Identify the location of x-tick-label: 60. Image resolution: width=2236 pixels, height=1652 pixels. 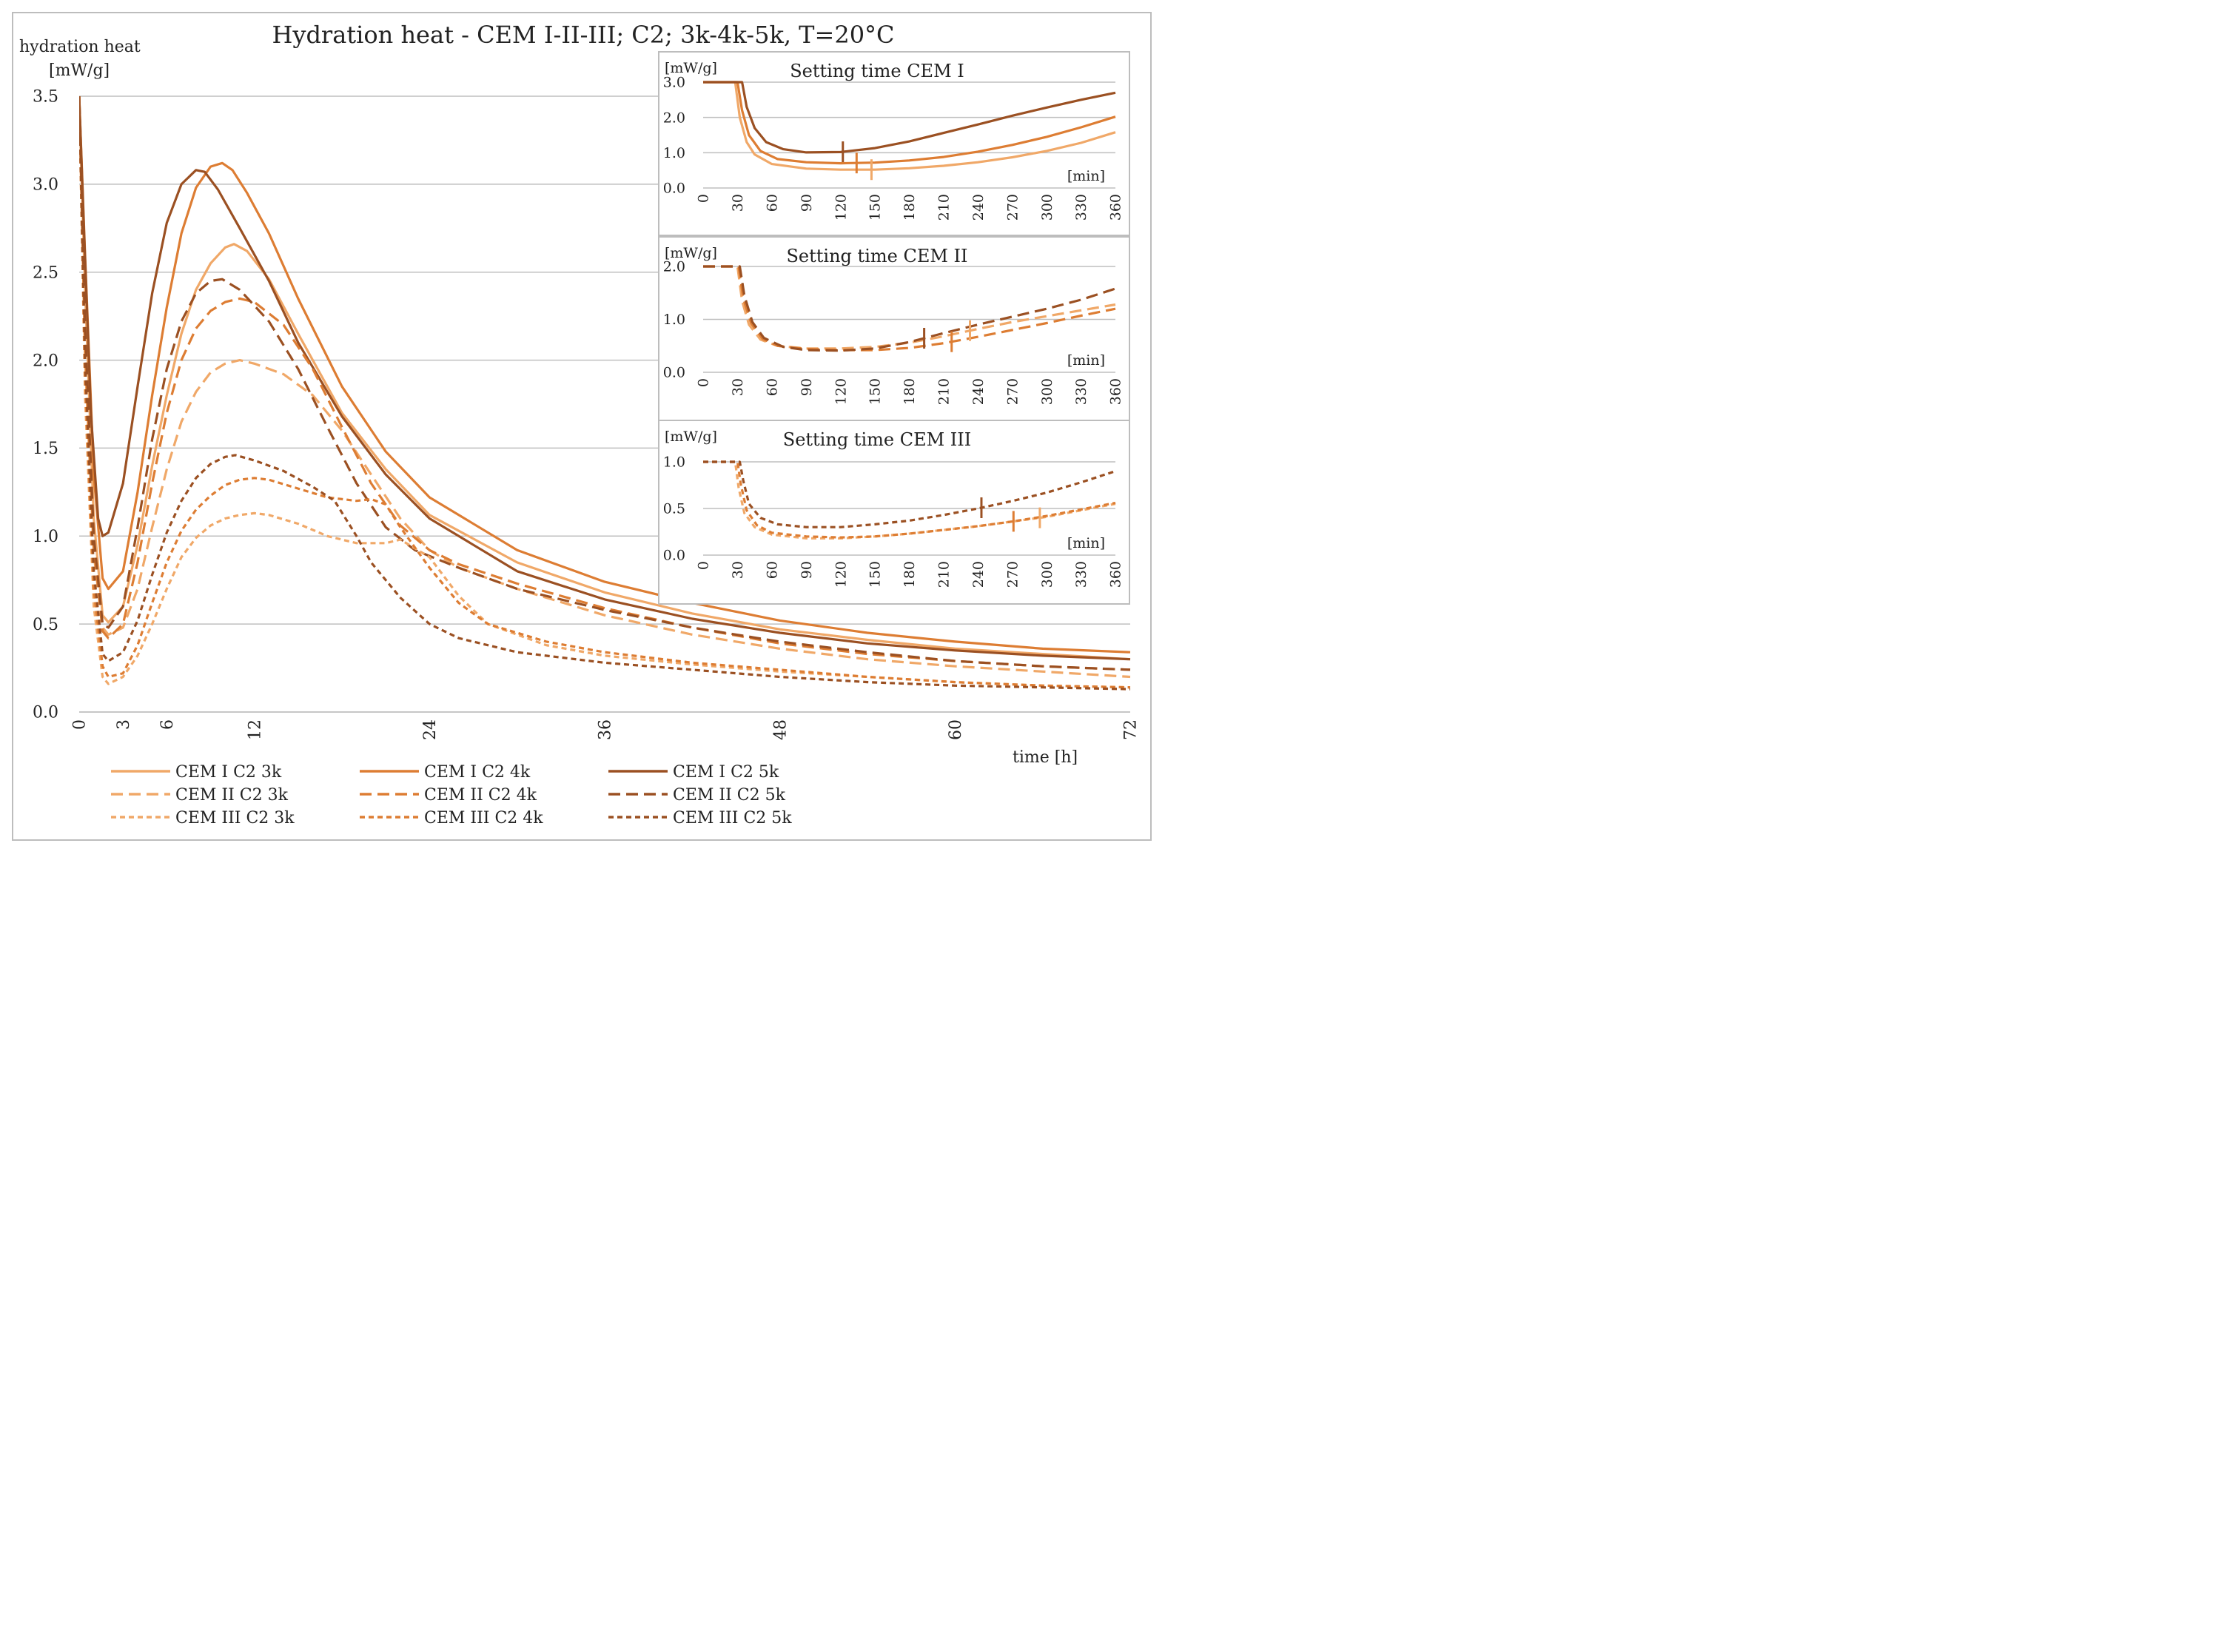
(956, 729).